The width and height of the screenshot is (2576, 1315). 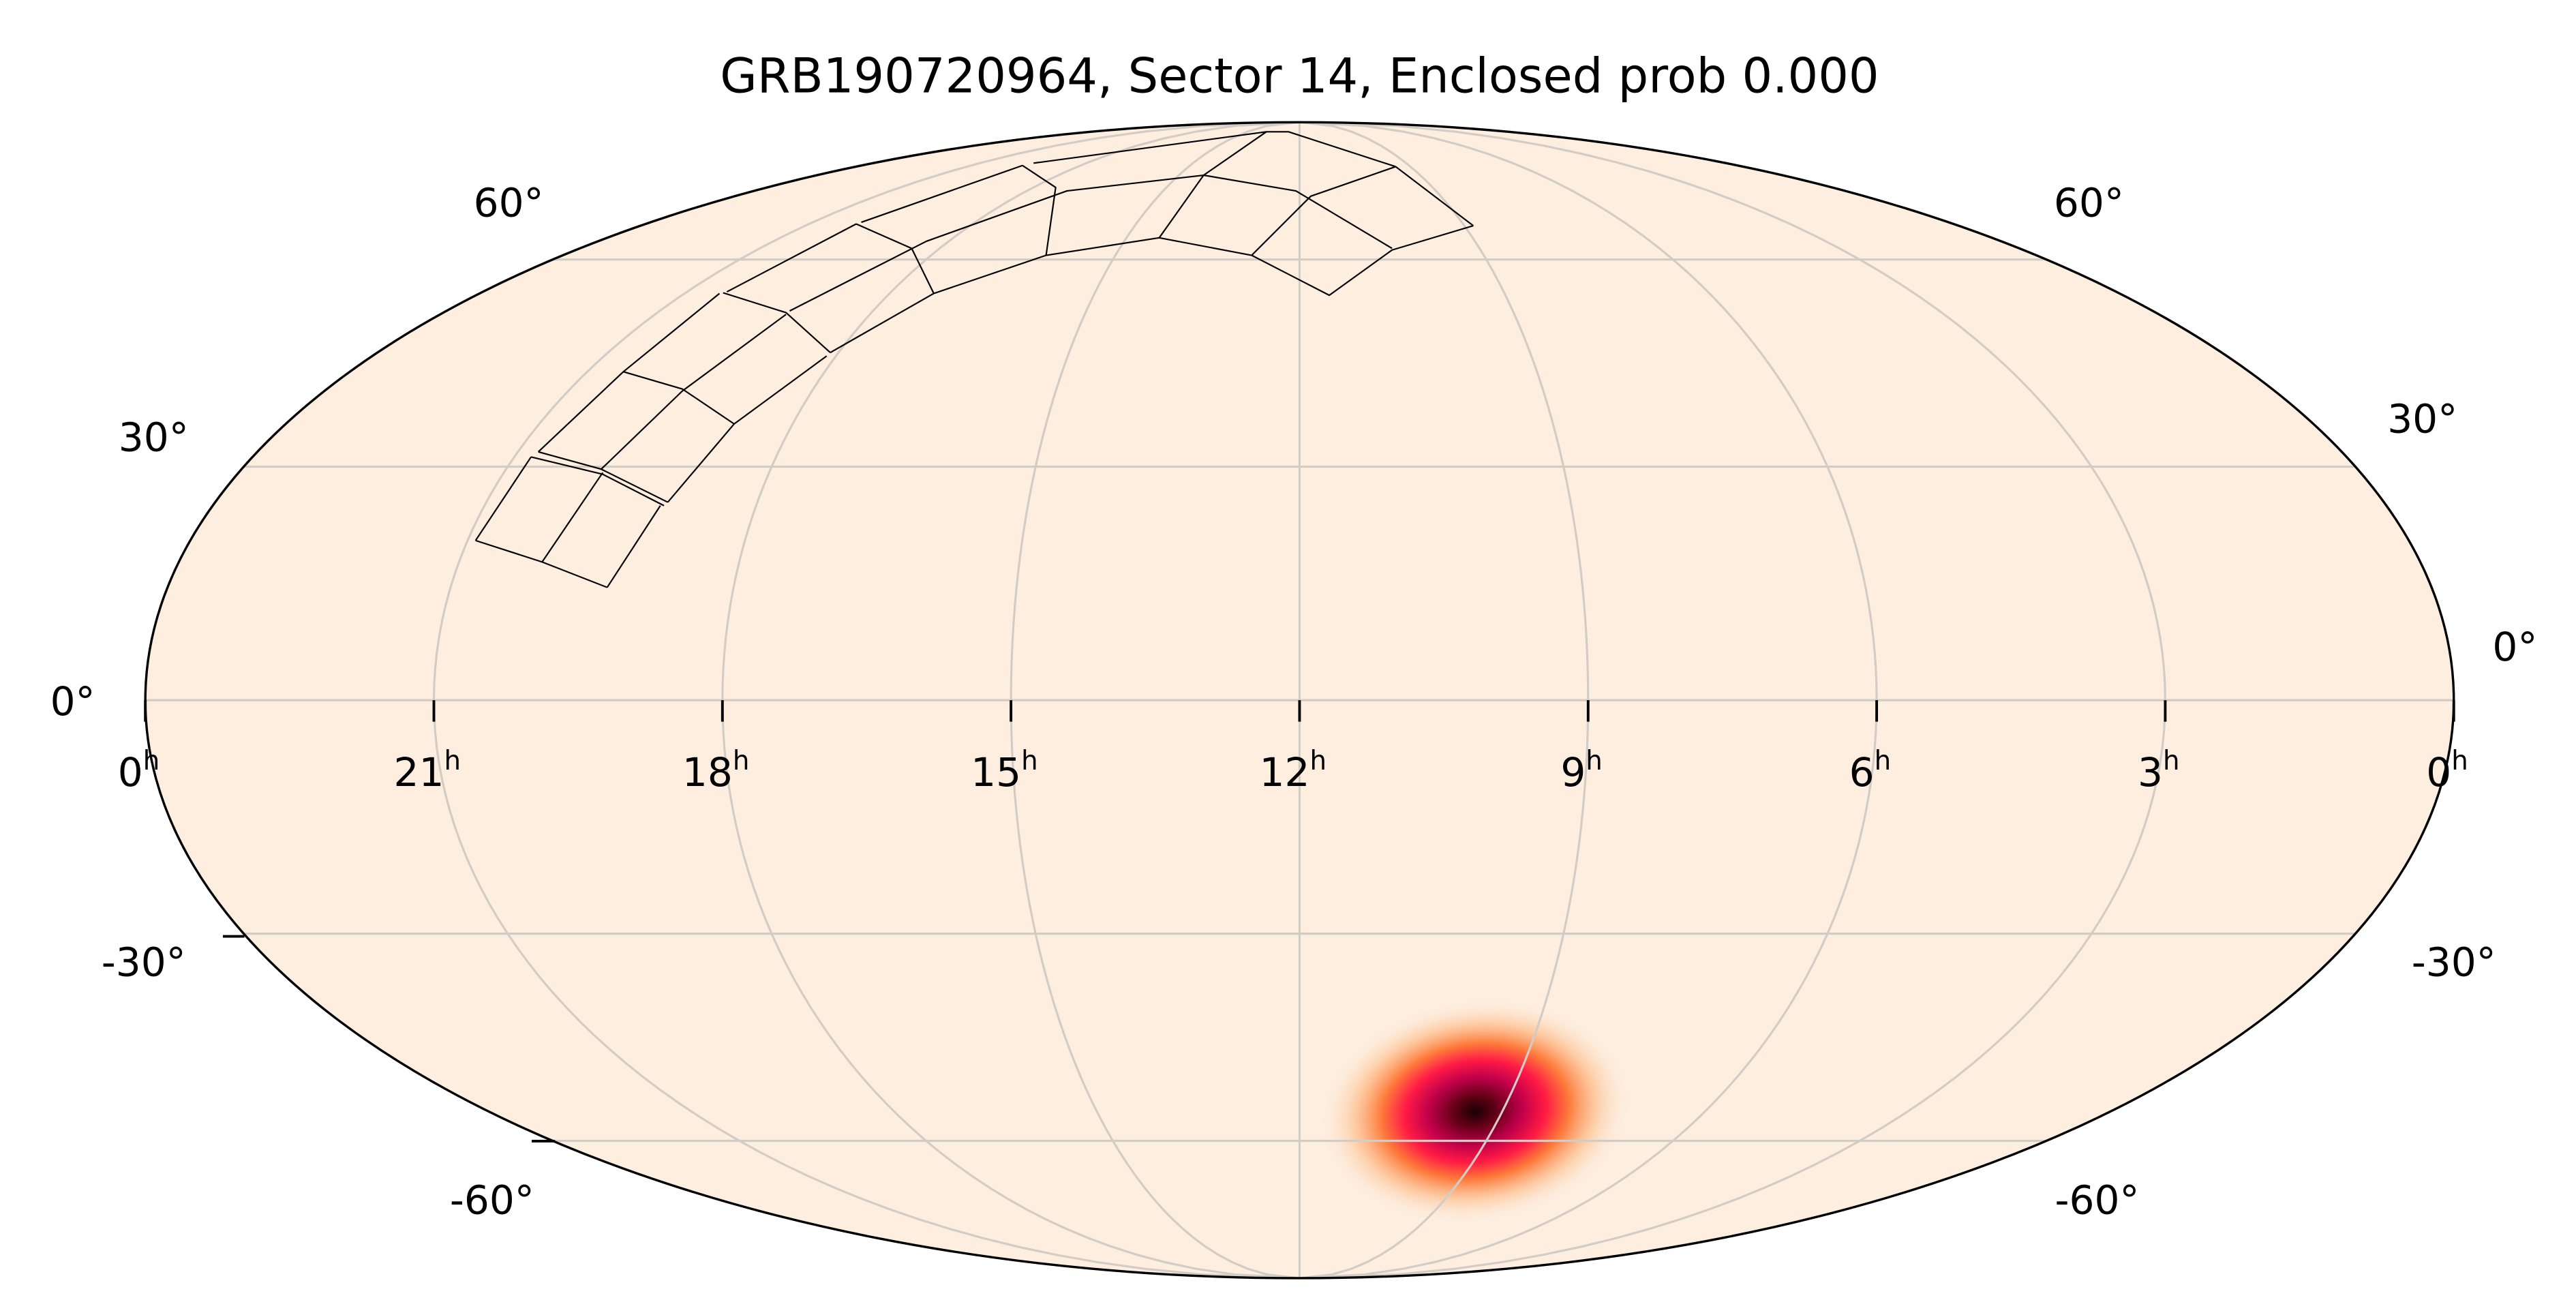 What do you see at coordinates (2422, 419) in the screenshot?
I see `dec-tick-label-right: 30°` at bounding box center [2422, 419].